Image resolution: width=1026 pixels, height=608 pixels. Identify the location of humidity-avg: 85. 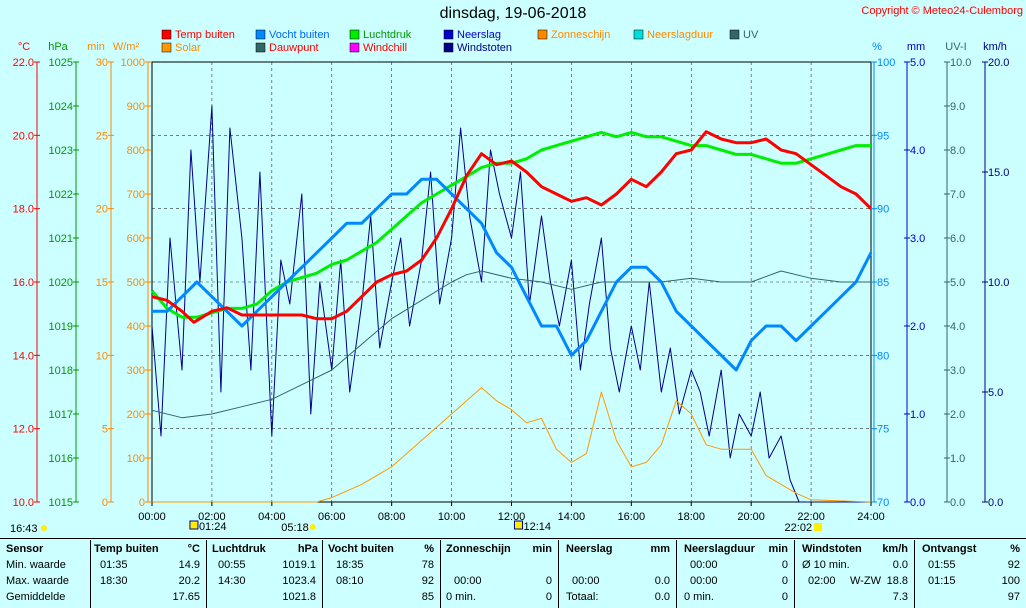
(427, 597).